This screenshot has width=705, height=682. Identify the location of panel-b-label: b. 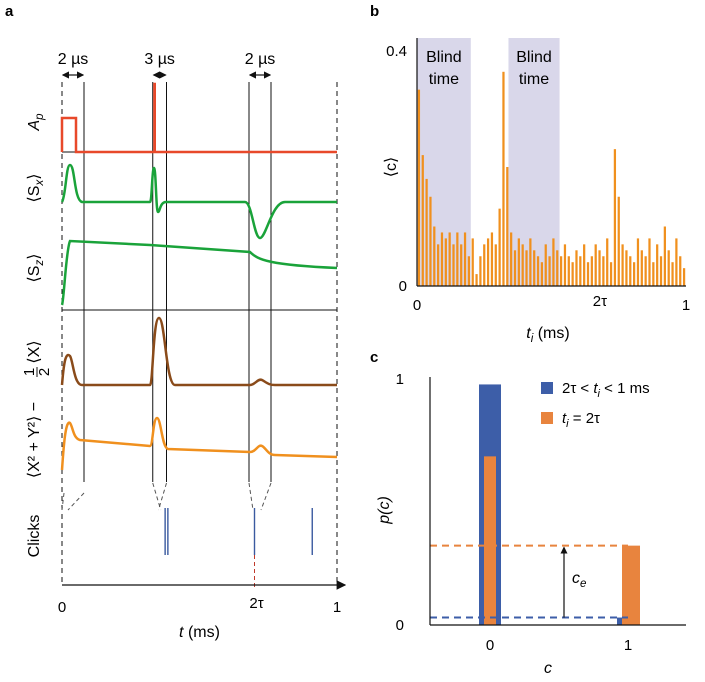
(374, 11).